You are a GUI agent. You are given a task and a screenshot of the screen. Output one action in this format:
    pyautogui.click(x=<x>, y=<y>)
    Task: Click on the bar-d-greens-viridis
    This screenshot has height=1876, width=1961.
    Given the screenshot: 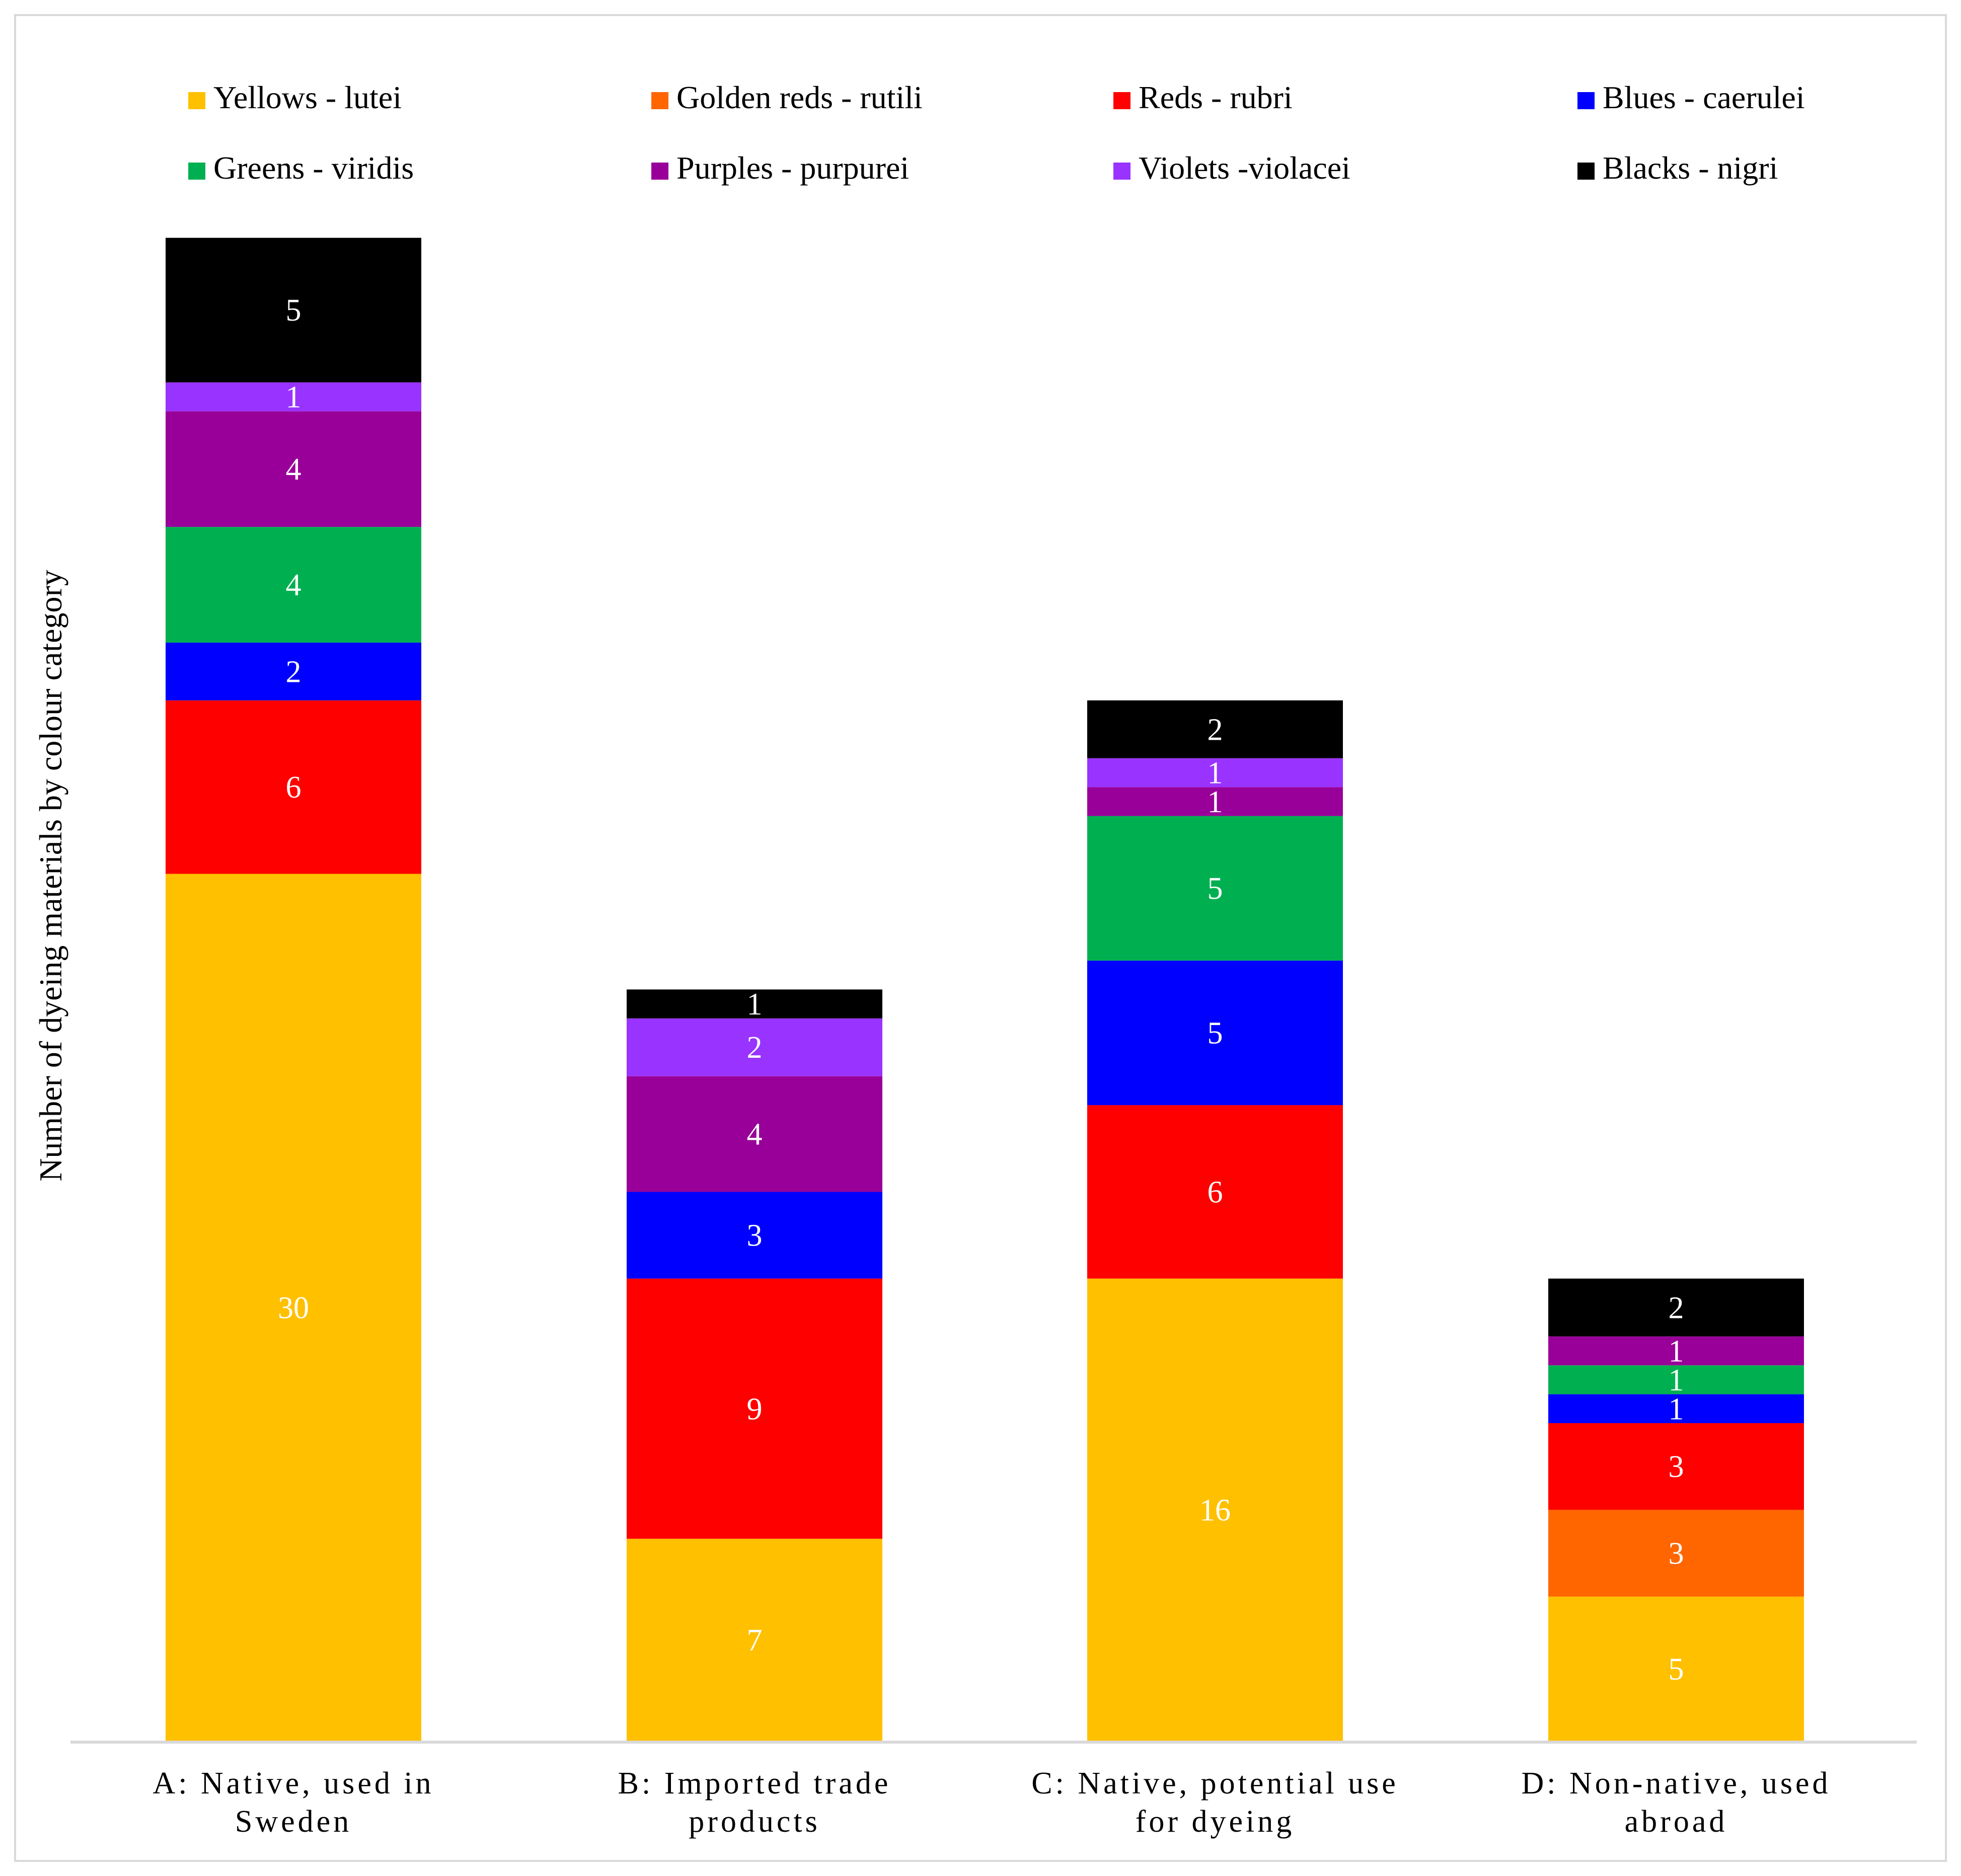 What is the action you would take?
    pyautogui.click(x=1676, y=1379)
    